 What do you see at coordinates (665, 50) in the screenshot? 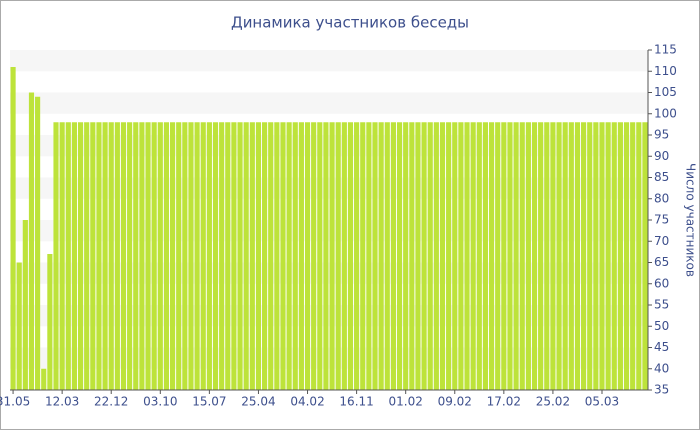
I see `y-tick-label: 115` at bounding box center [665, 50].